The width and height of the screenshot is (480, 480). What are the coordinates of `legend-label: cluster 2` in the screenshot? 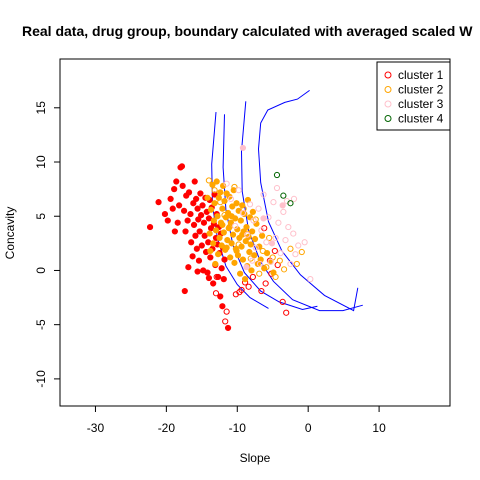 It's located at (421, 90).